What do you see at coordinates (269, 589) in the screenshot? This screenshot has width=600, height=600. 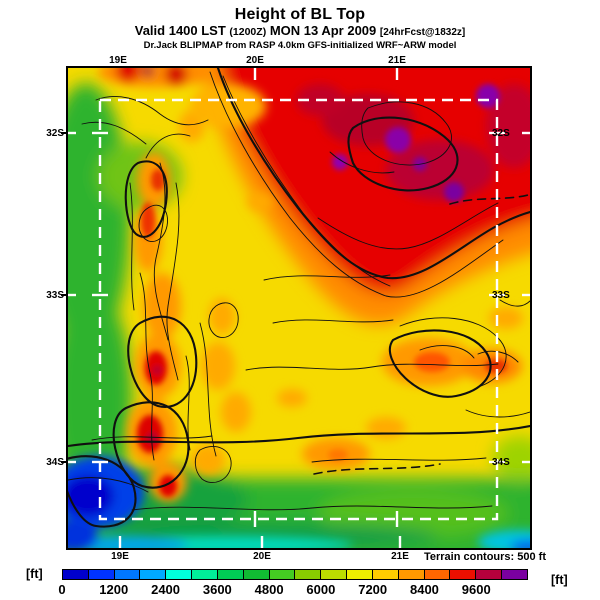 I see `colorbar-tick-label: 4800` at bounding box center [269, 589].